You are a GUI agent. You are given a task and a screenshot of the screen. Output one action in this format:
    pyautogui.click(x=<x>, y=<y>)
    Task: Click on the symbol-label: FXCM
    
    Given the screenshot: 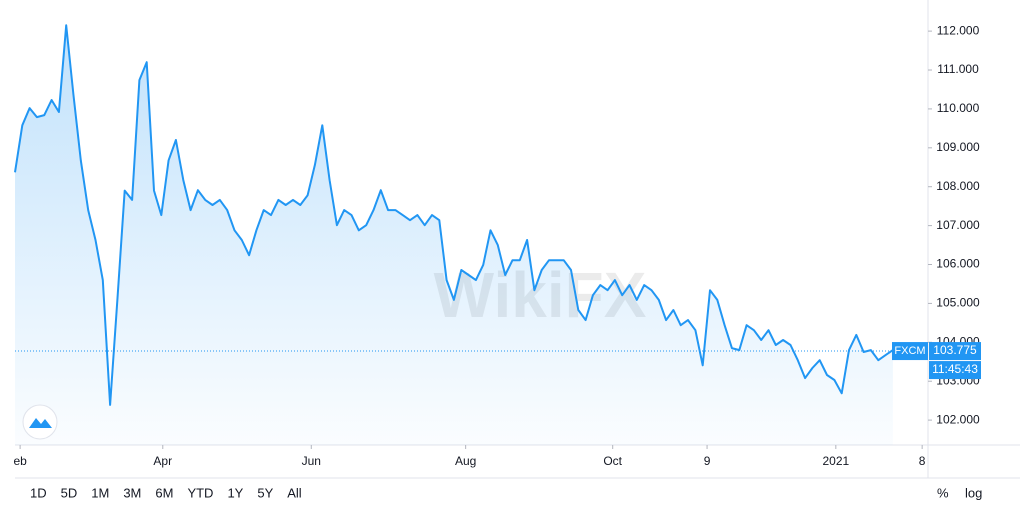 What is the action you would take?
    pyautogui.click(x=909, y=351)
    